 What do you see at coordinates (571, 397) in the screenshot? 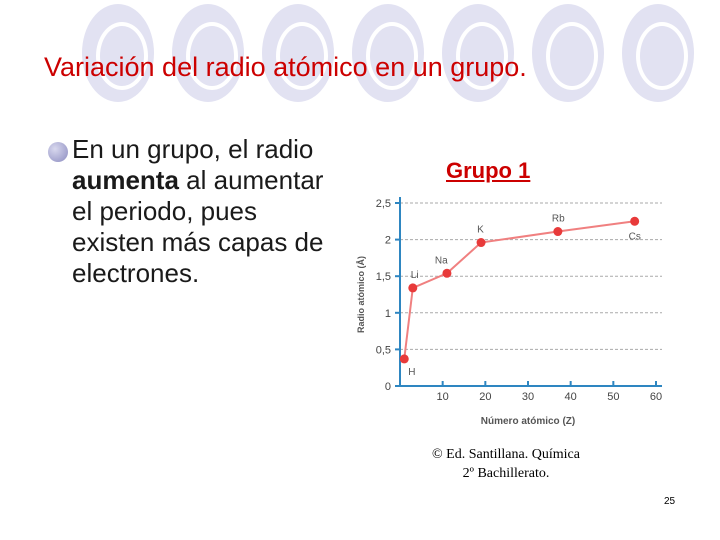
I see `x-tick-label: 40` at bounding box center [571, 397].